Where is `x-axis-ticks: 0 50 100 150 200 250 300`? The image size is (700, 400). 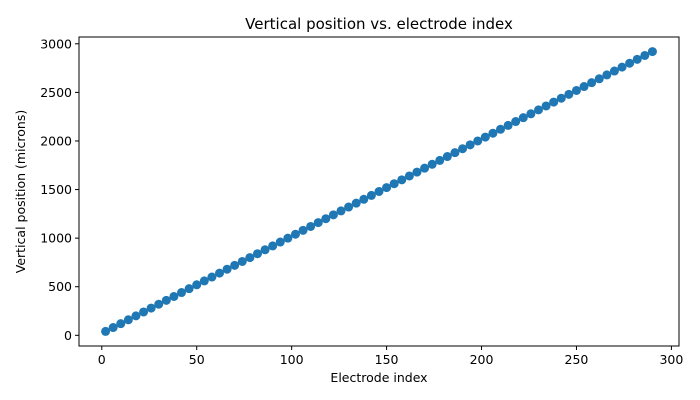 x-axis-ticks: 0 50 100 150 200 250 300 is located at coordinates (390, 356).